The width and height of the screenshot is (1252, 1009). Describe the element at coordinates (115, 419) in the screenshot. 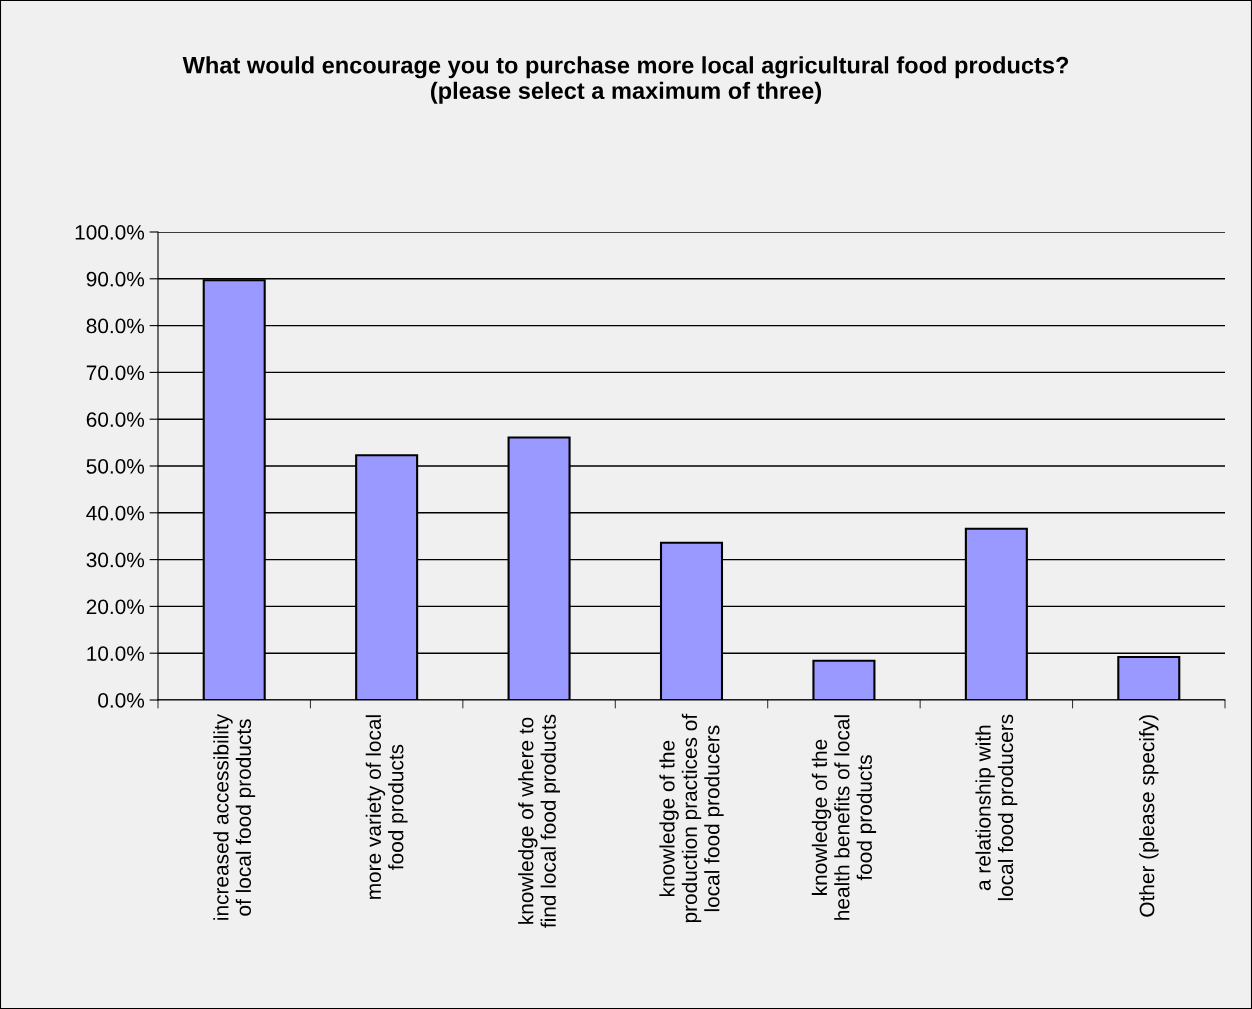

I see `y-tick-label: 60.0%` at that location.